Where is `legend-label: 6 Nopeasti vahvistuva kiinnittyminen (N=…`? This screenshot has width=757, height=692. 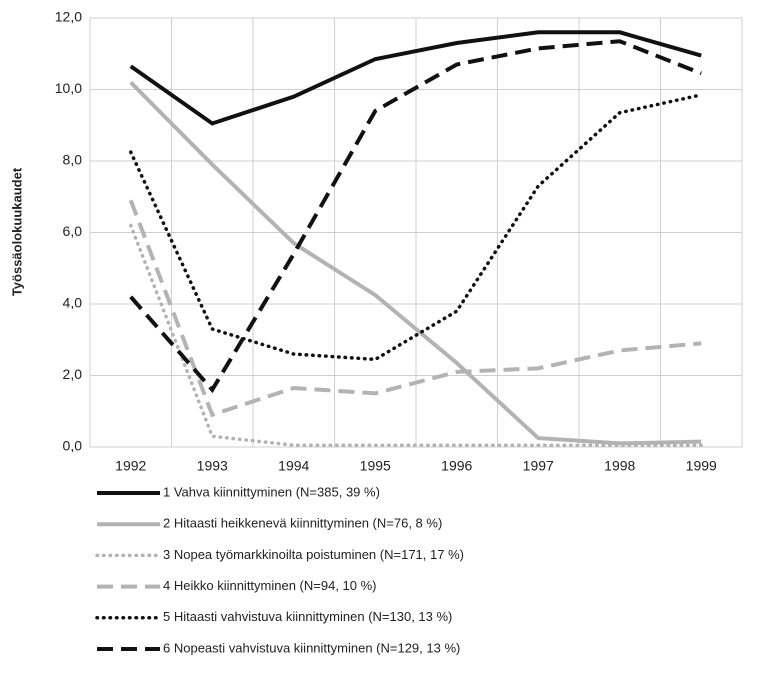 legend-label: 6 Nopeasti vahvistuva kiinnittyminen (N=… is located at coordinates (311, 647).